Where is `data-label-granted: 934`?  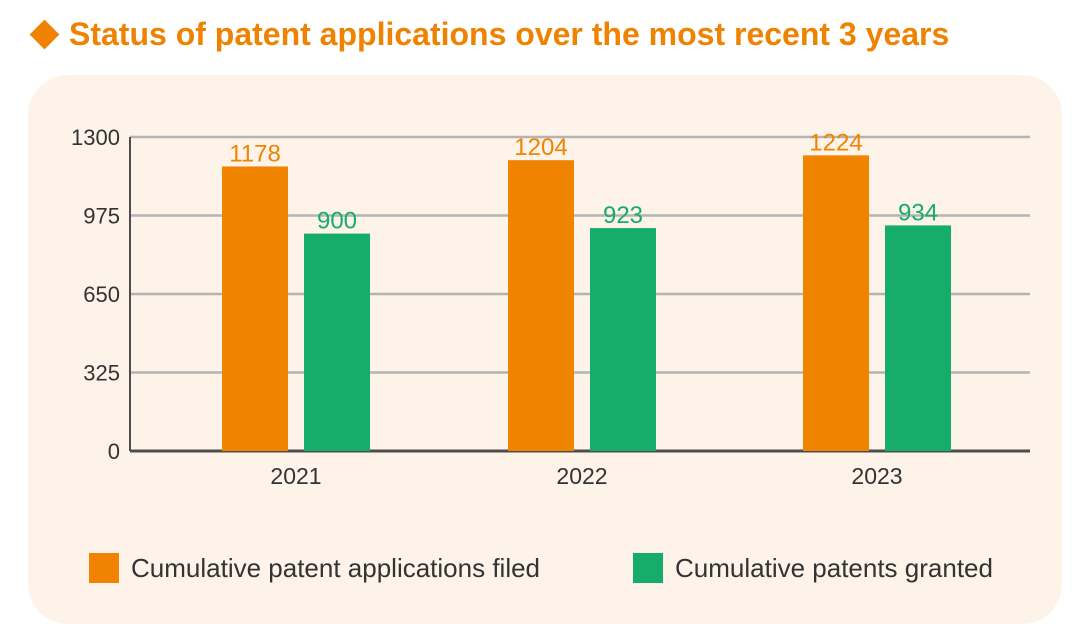
data-label-granted: 934 is located at coordinates (918, 212).